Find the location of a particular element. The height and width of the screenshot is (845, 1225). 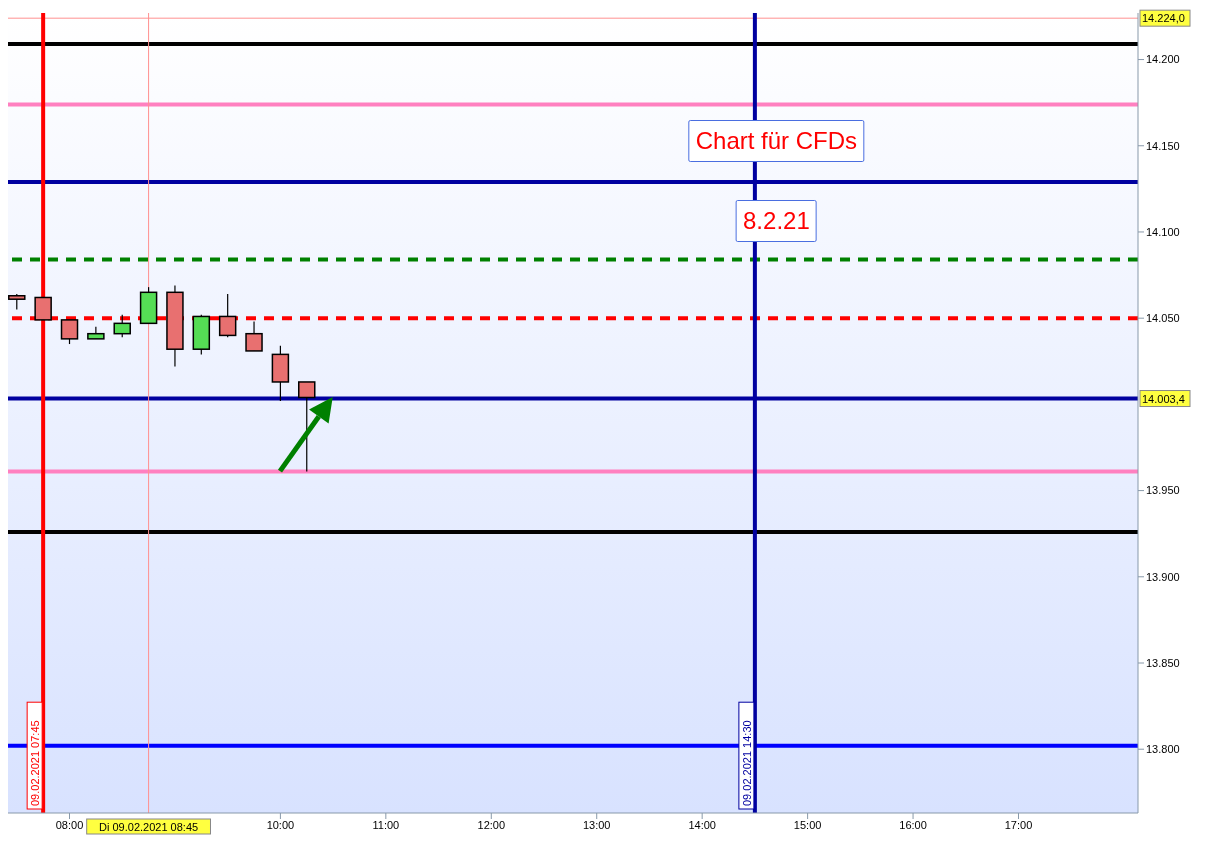

y-tick-label: 13.900 is located at coordinates (1163, 576).